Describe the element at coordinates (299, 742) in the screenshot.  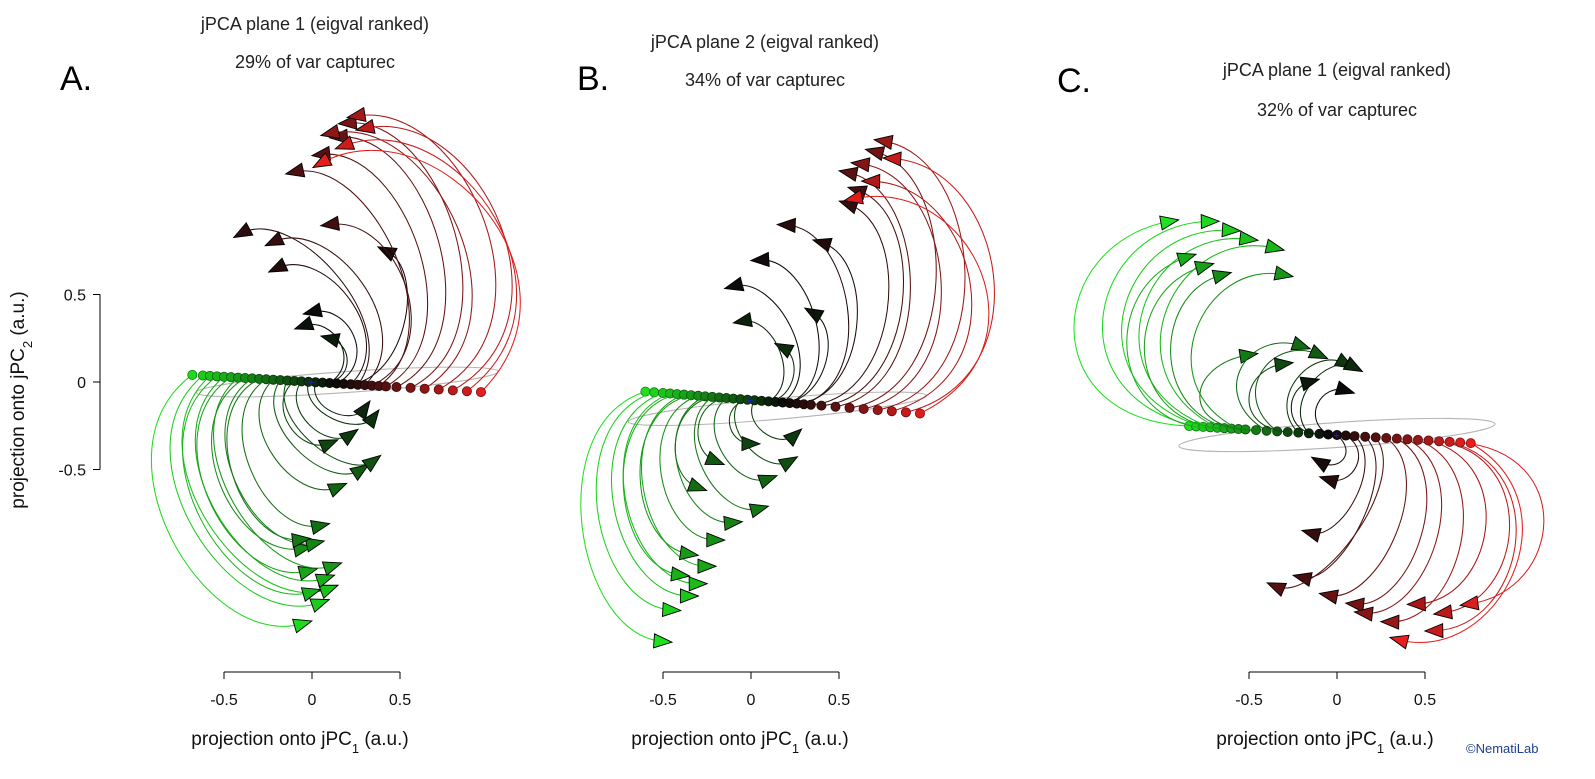
I see `panel-a-x-axis-label: projection onto jPC1 (a.u.)` at that location.